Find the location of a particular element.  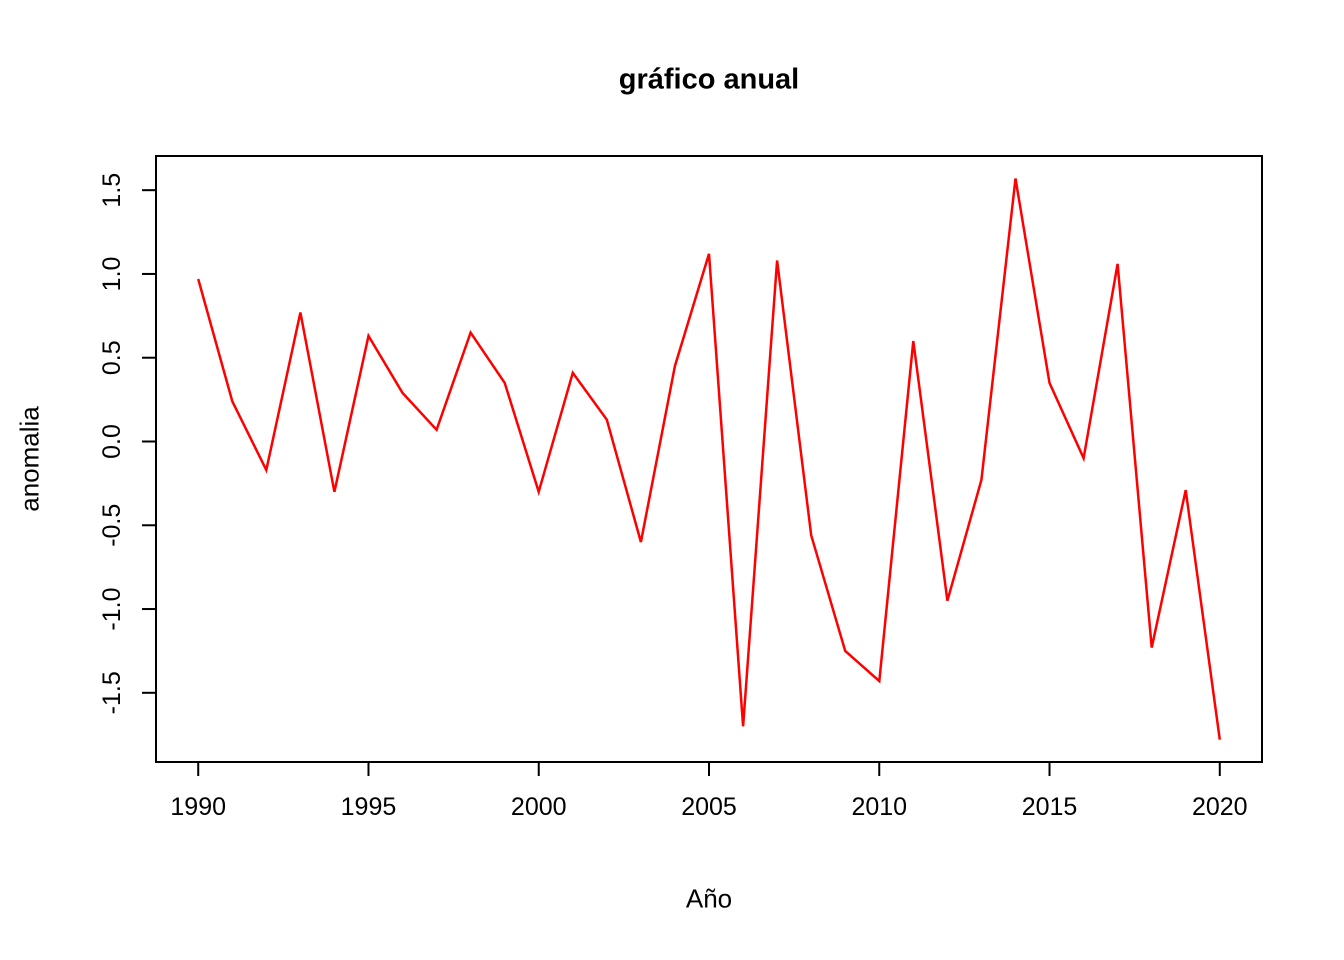

x-tick-label: 1995 is located at coordinates (369, 807).